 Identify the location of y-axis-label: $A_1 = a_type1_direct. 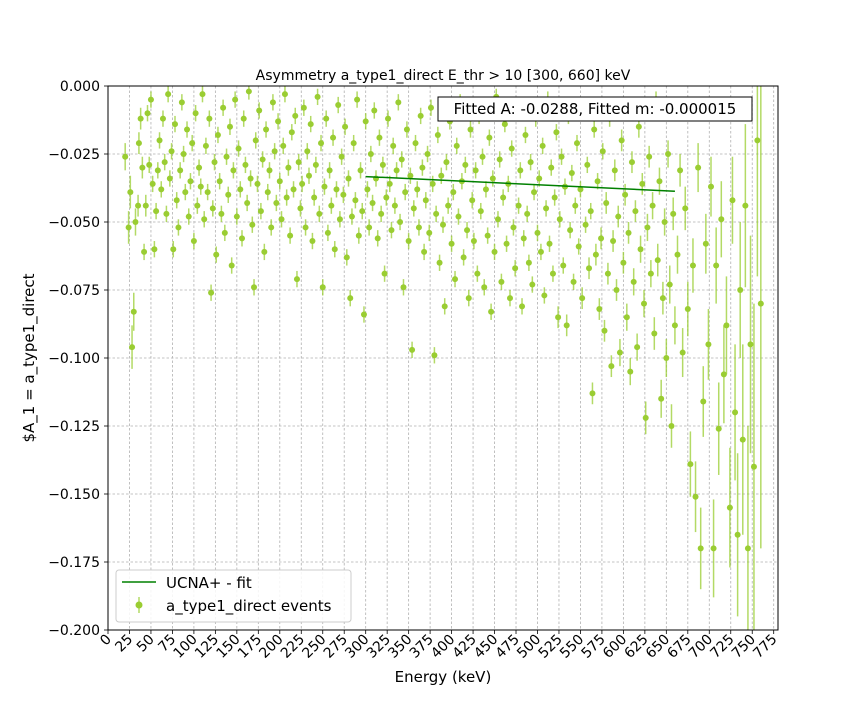
(29, 357).